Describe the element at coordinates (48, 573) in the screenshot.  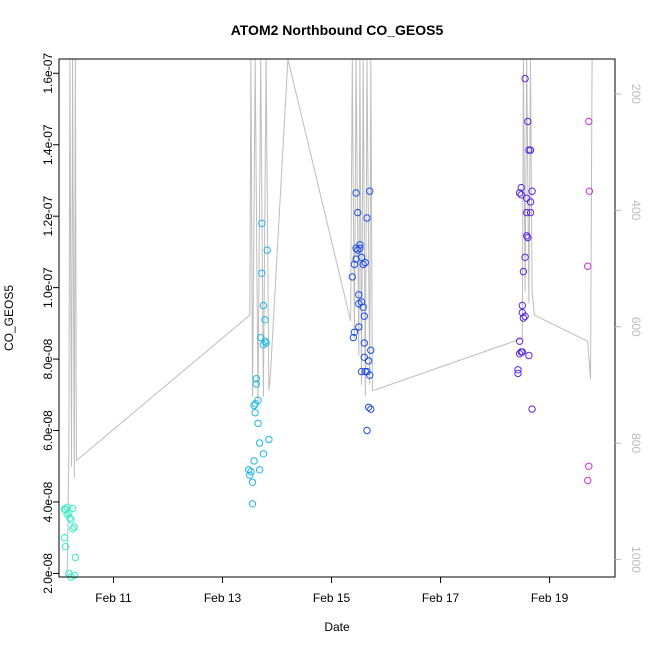
I see `y-tick-label: 2.0e-08` at that location.